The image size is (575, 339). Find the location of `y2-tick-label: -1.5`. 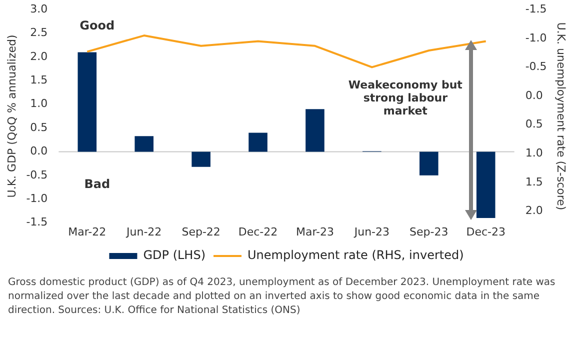

y2-tick-label: -1.5 is located at coordinates (536, 9).